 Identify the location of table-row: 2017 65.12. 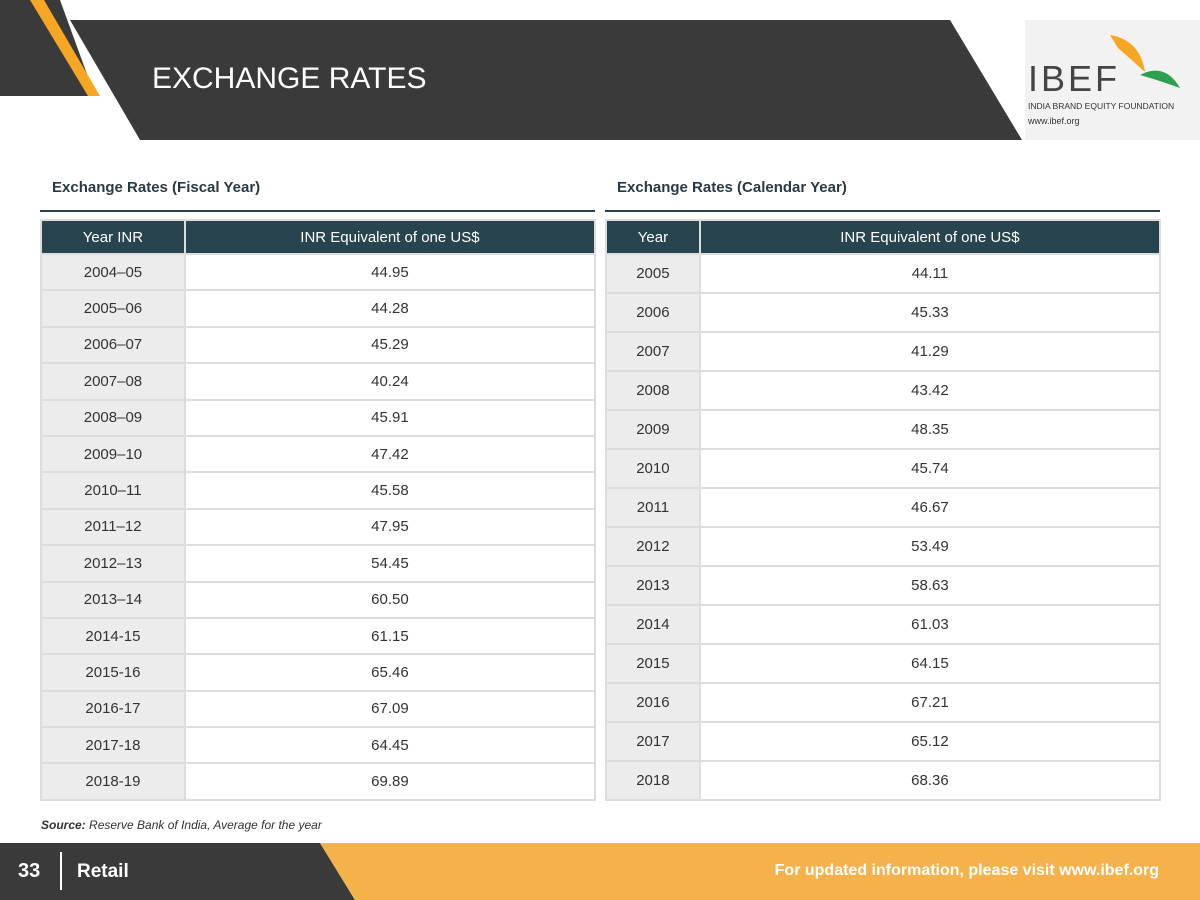
(883, 741).